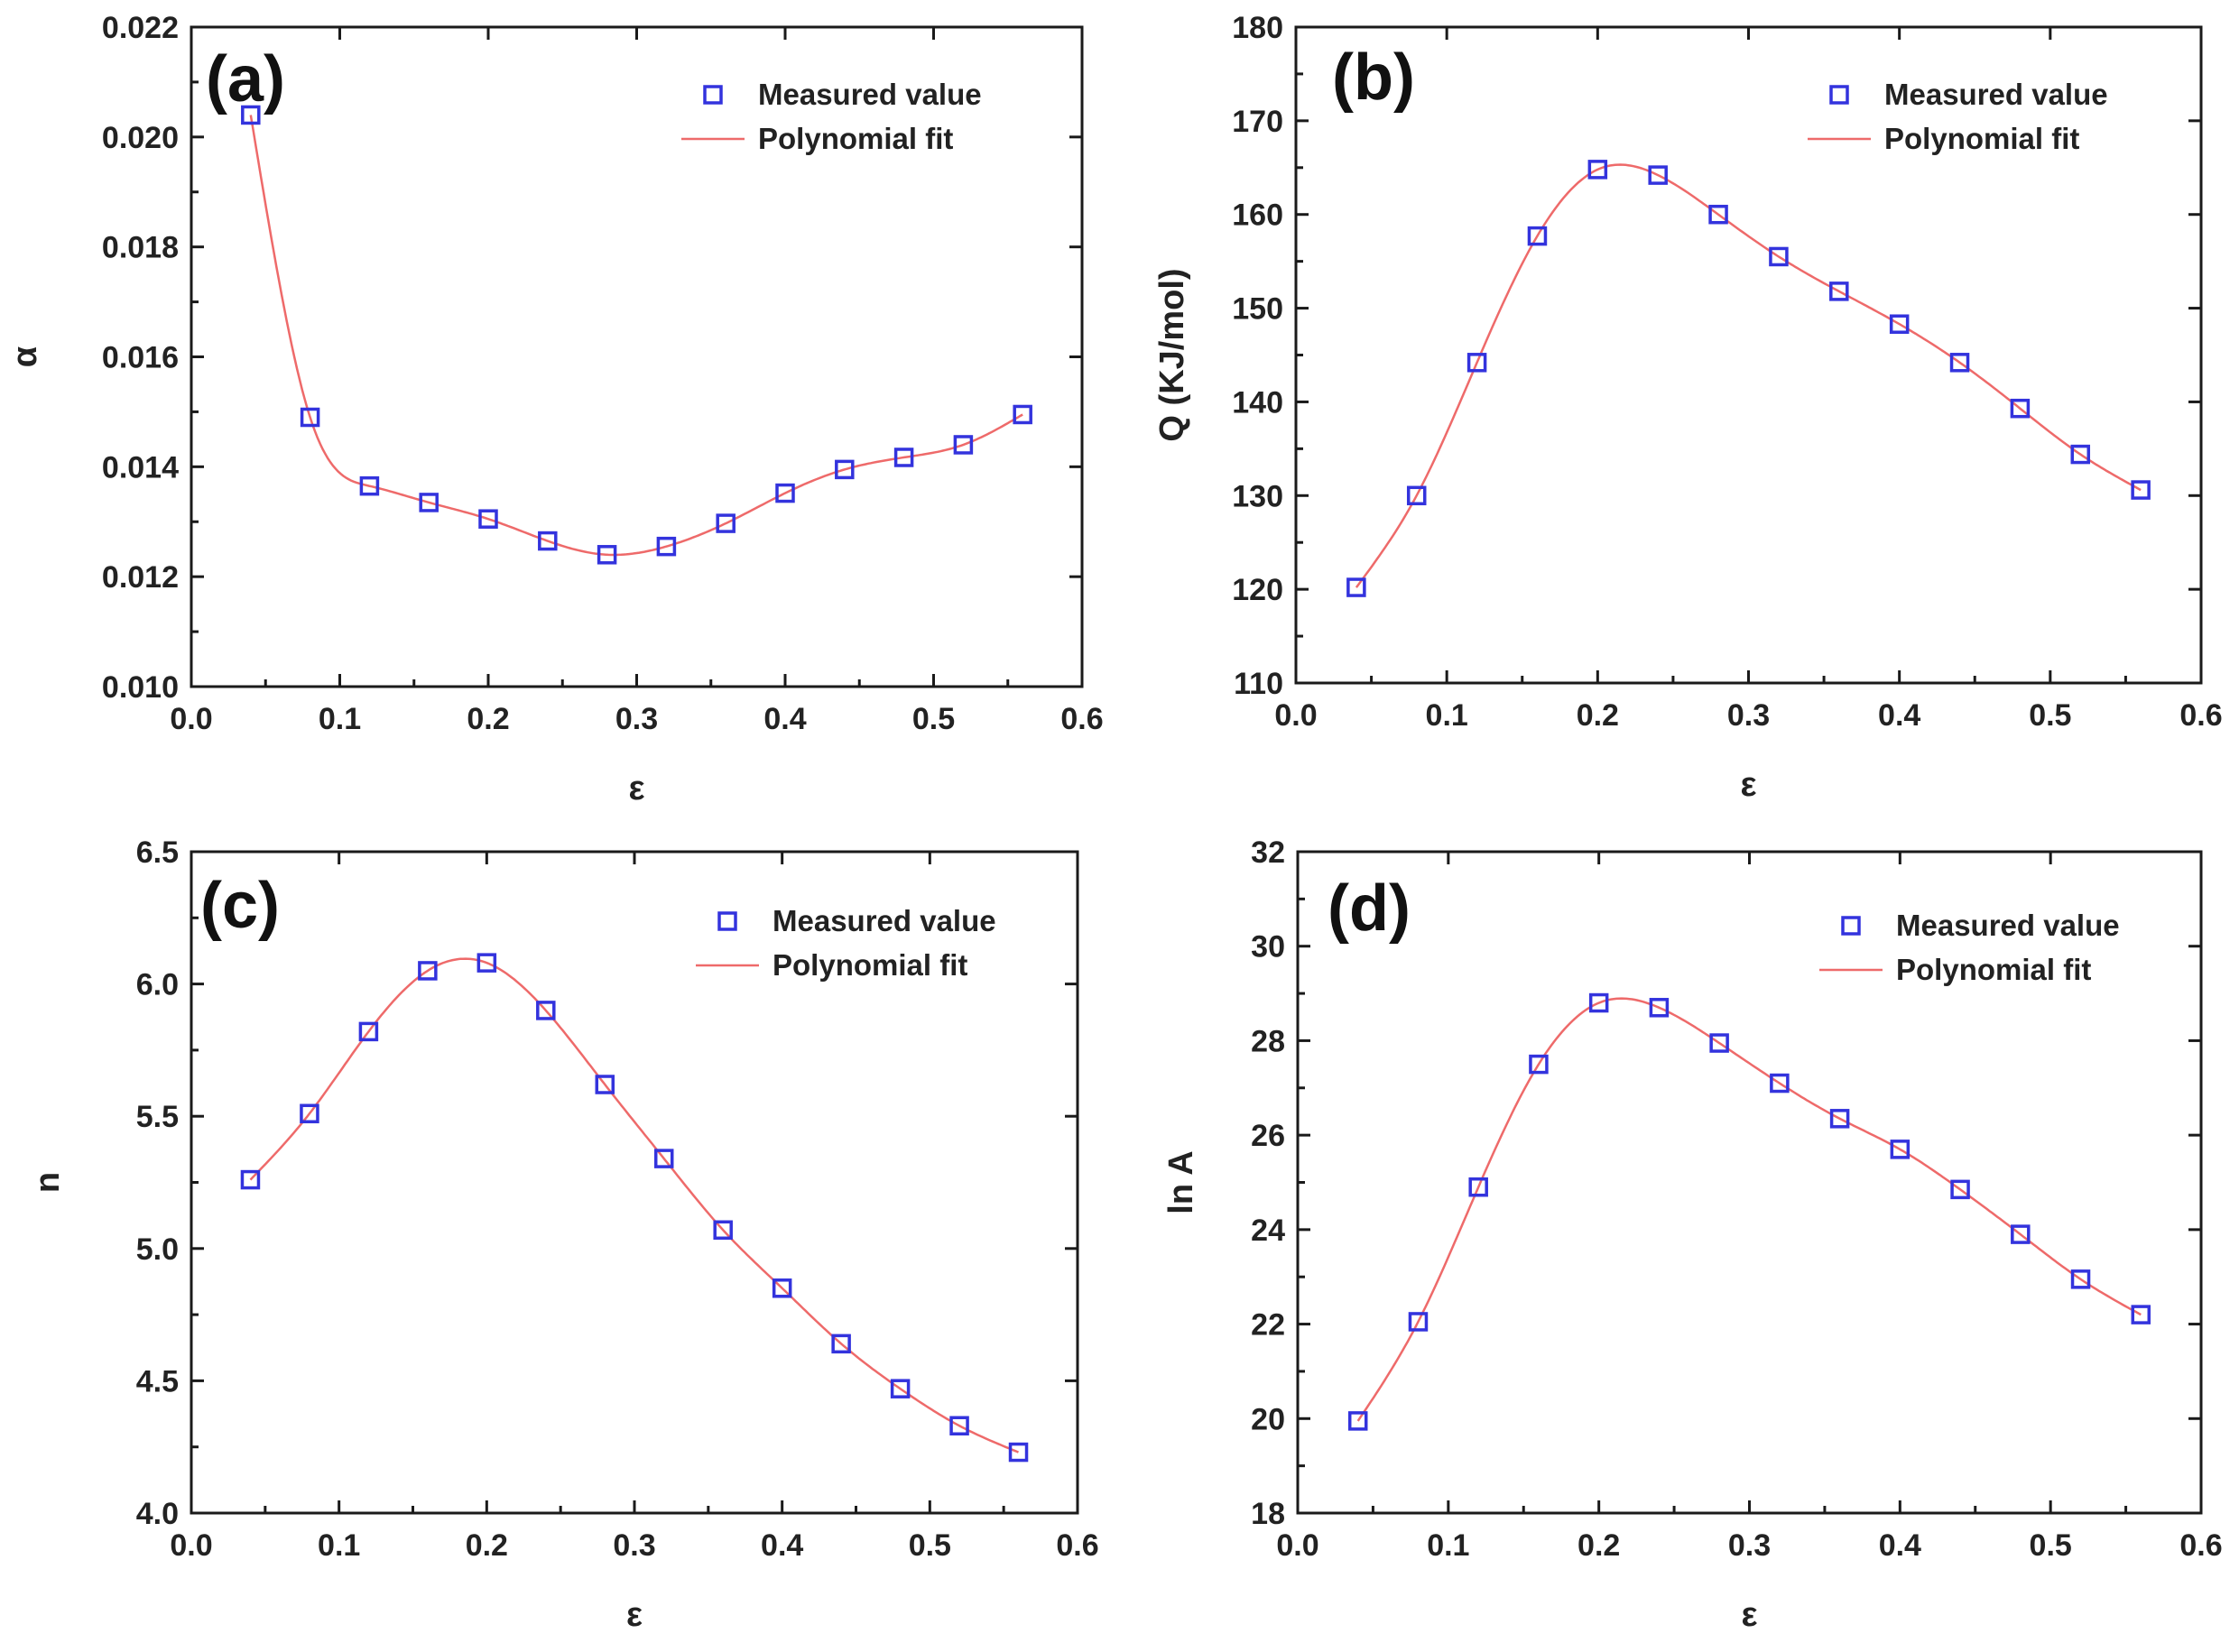 The width and height of the screenshot is (2239, 1652). I want to click on y-tick-label-b: 120, so click(1257, 590).